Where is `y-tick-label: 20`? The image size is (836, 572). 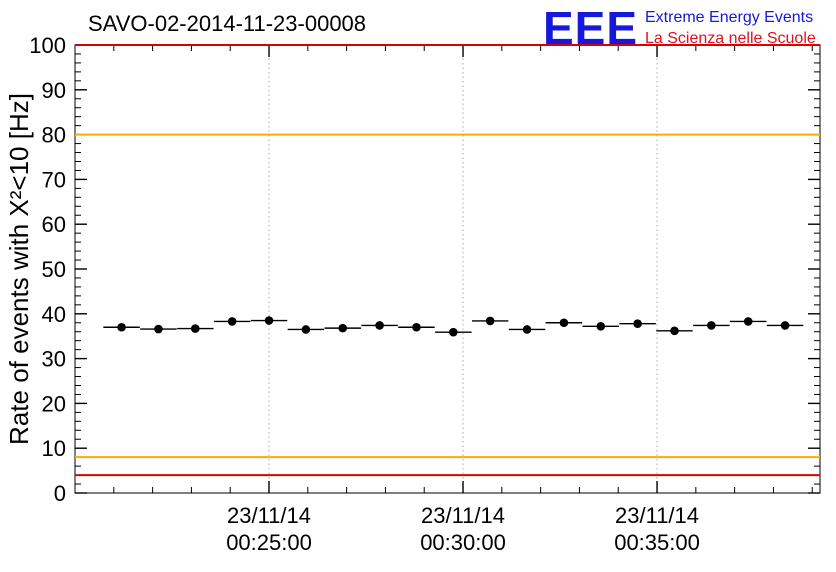
y-tick-label: 20 is located at coordinates (54, 403).